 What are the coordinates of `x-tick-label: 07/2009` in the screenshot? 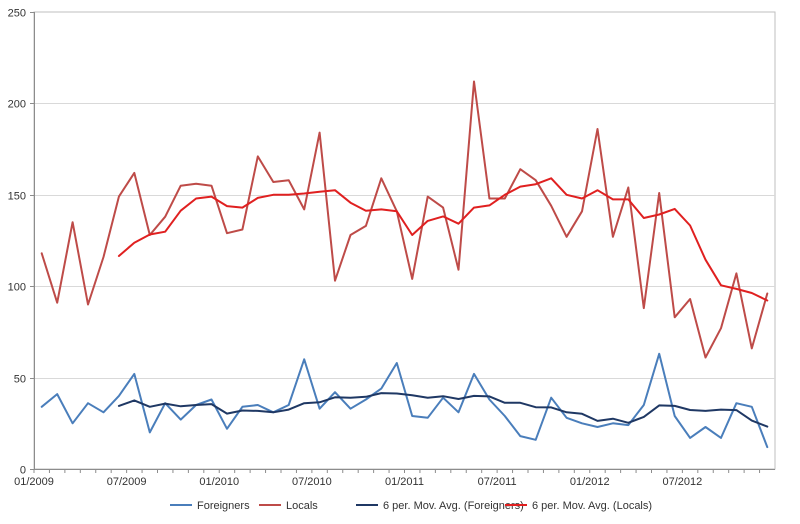 It's located at (127, 482).